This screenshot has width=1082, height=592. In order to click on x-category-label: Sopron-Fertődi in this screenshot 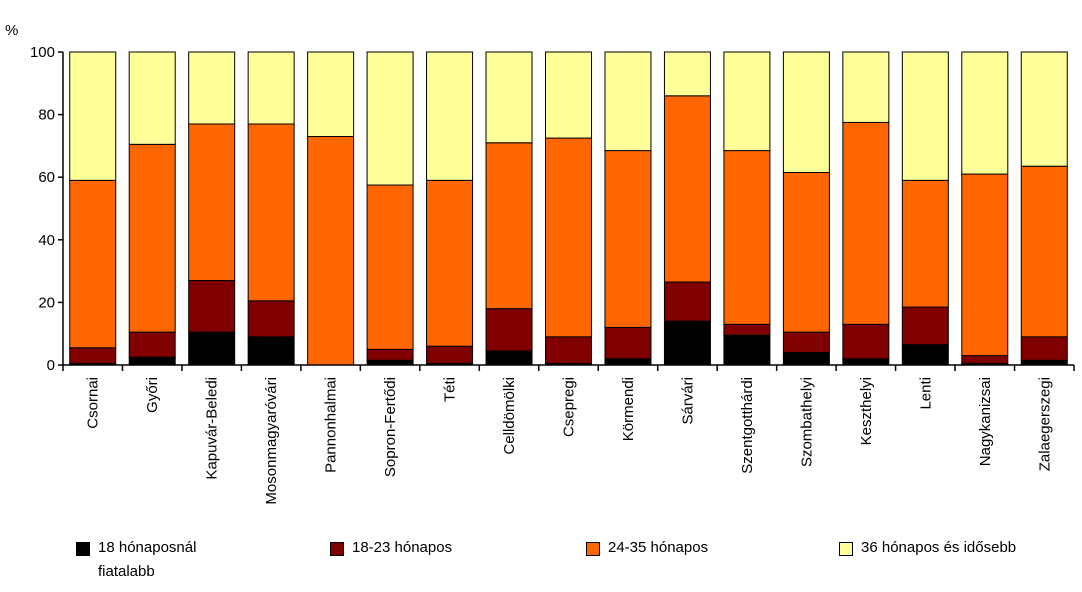, I will do `click(390, 427)`.